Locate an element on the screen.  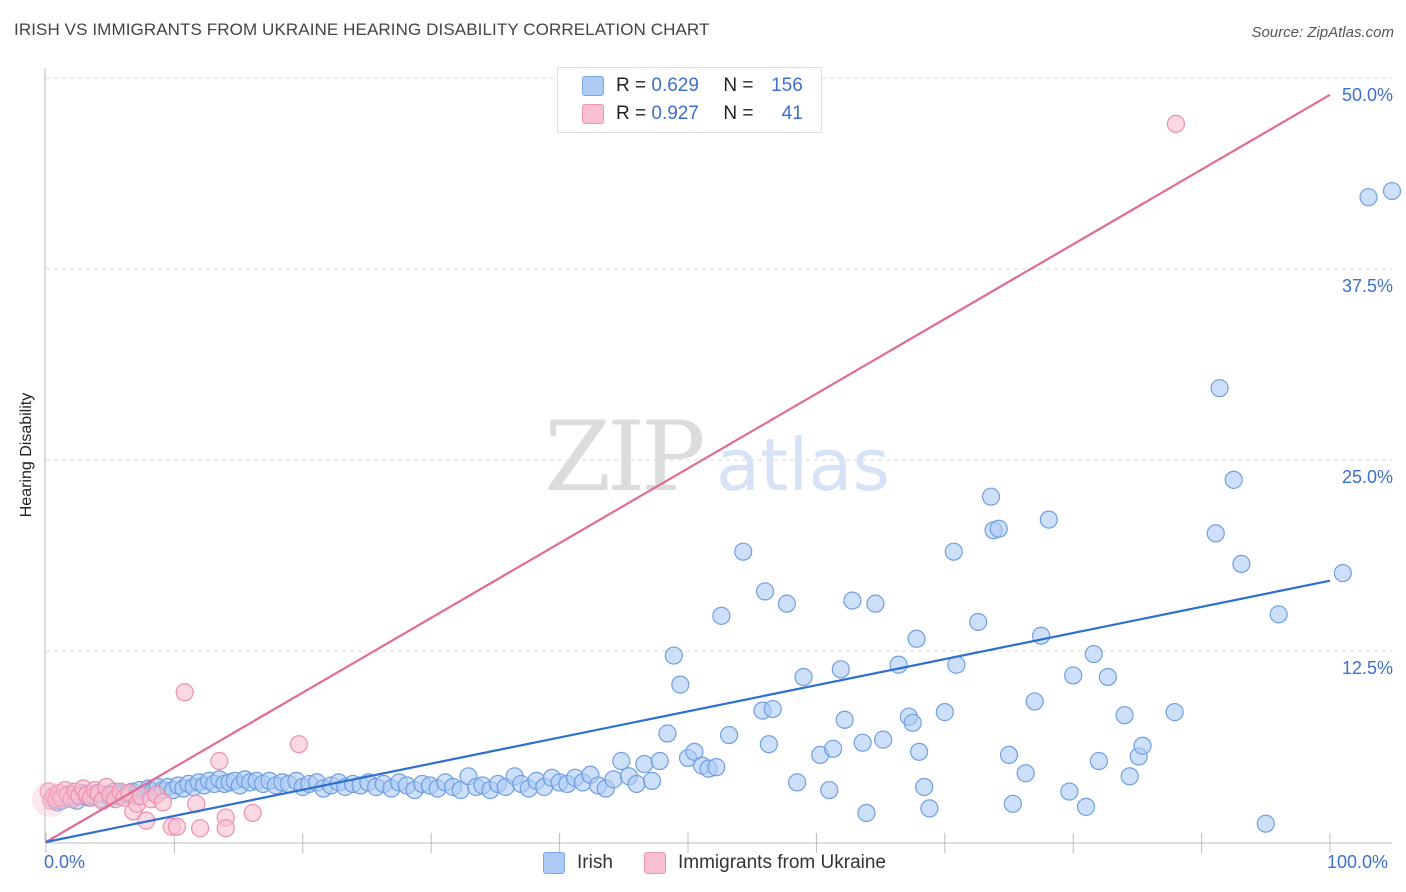
x-tick-label-min: 0.0% is located at coordinates (65, 862).